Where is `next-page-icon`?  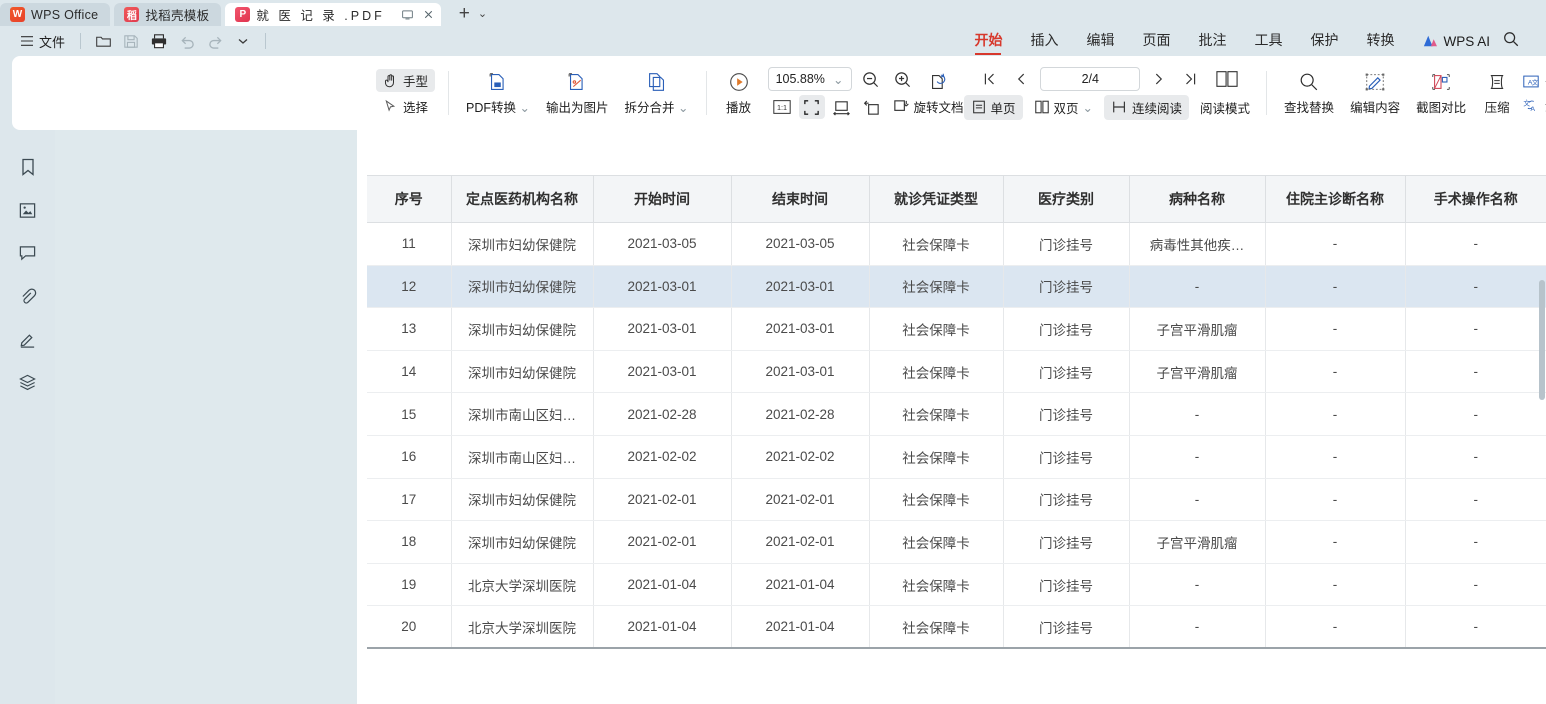
next-page-icon is located at coordinates (1159, 79).